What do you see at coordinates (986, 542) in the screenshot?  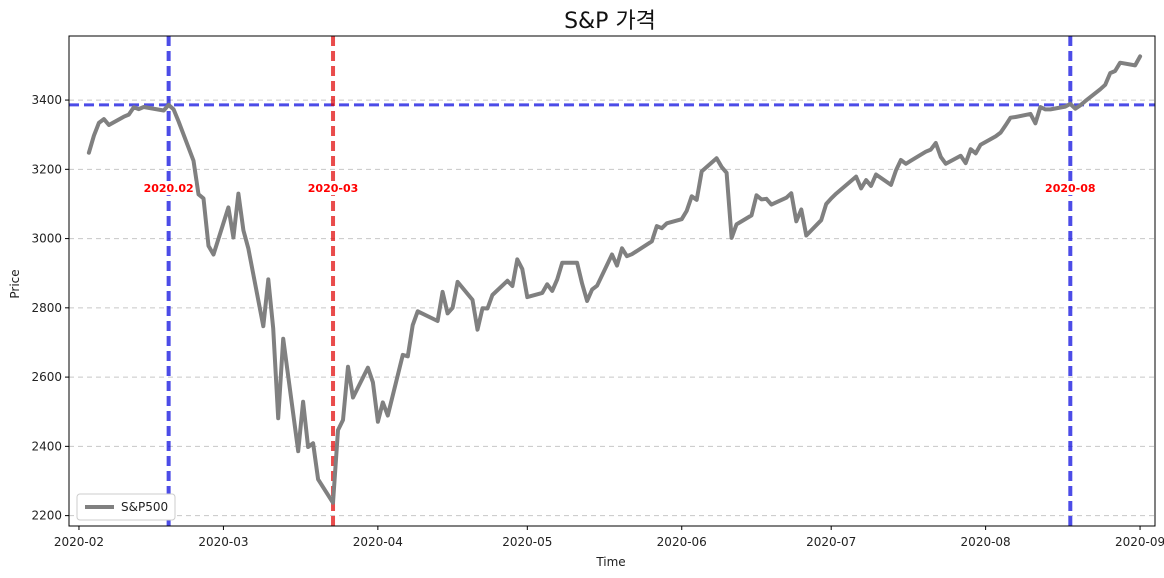 I see `x-tick-label: 2020-08` at bounding box center [986, 542].